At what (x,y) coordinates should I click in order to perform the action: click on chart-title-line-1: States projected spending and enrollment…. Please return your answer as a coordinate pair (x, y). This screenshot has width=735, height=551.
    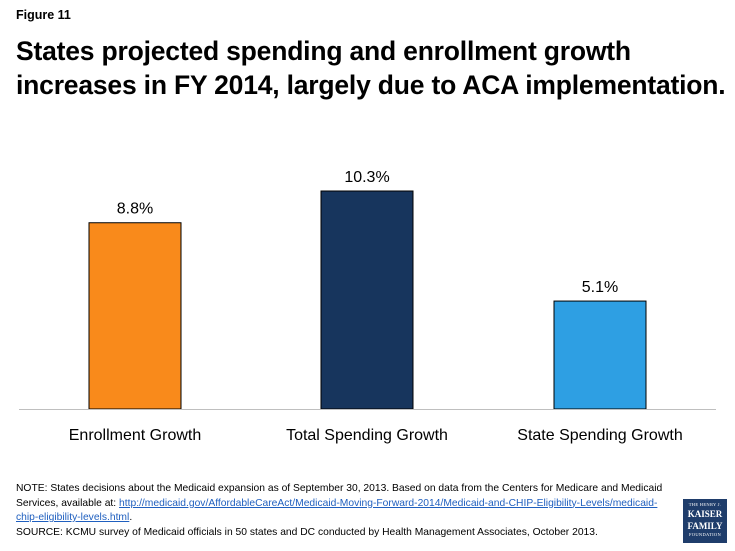
    Looking at the image, I should click on (323, 51).